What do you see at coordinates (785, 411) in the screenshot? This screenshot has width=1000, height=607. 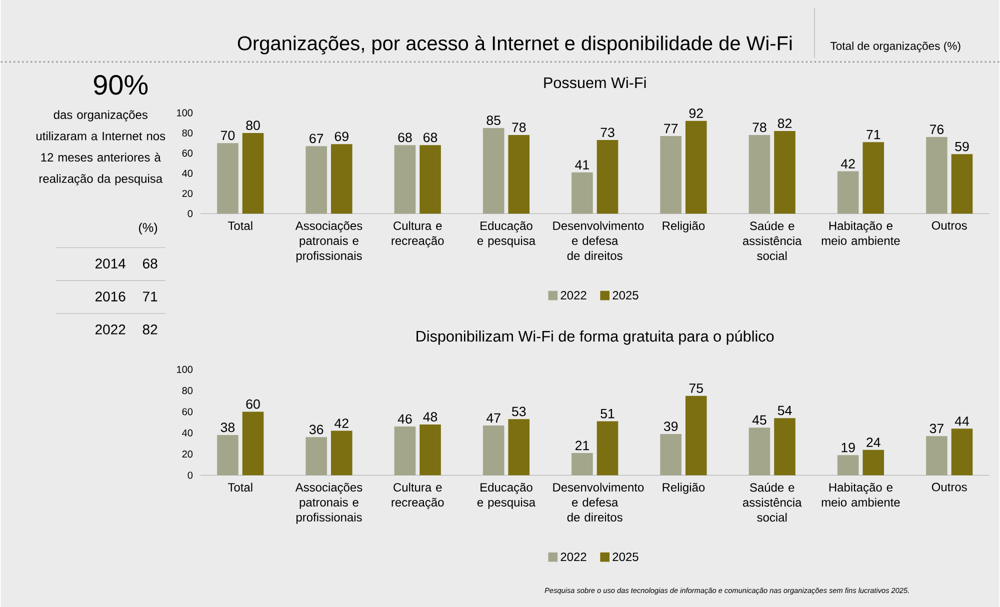 I see `data-label: 54` at bounding box center [785, 411].